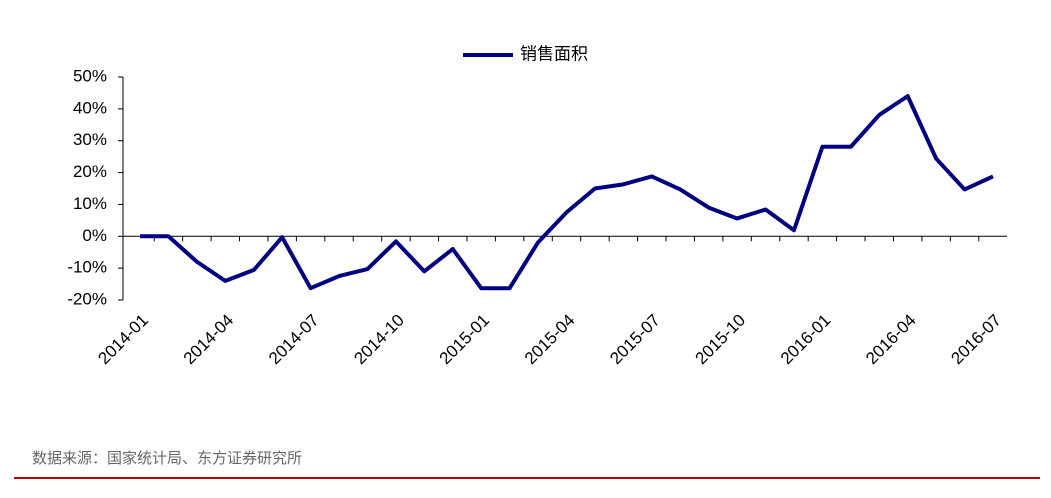  I want to click on x-tick-label: 2015-04, so click(550, 340).